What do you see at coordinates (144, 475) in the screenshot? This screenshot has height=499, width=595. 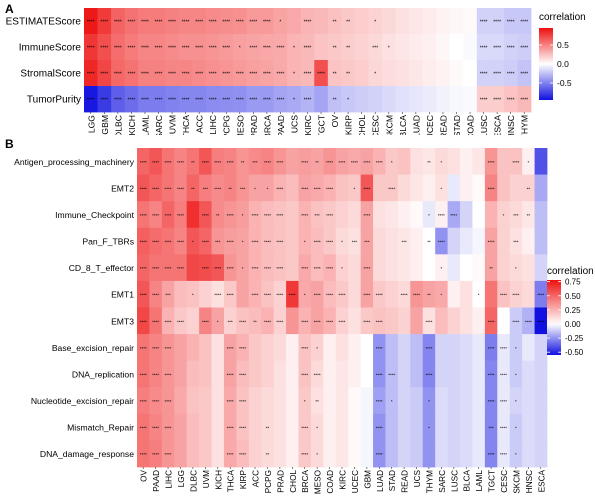 I see `column-label: OV` at bounding box center [144, 475].